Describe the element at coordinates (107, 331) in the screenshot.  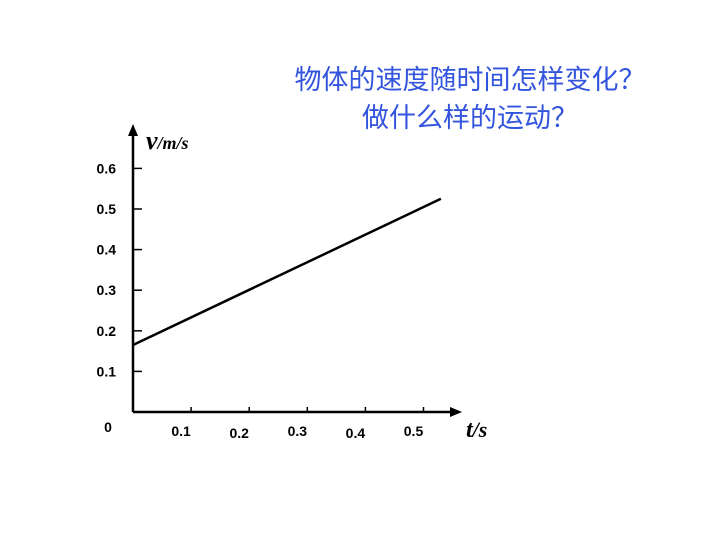
I see `y-tick-label: 0.2` at that location.